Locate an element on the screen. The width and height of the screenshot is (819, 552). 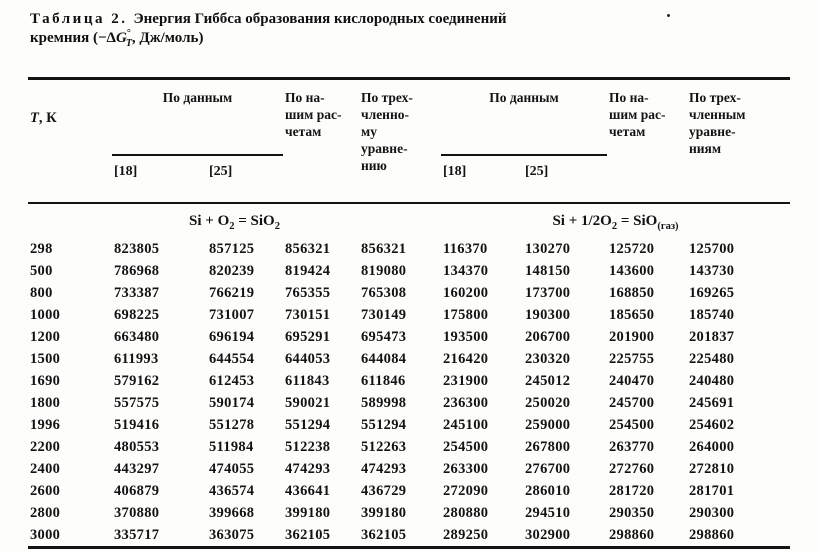
gibbs-value-cell: 264000 is located at coordinates (712, 447).